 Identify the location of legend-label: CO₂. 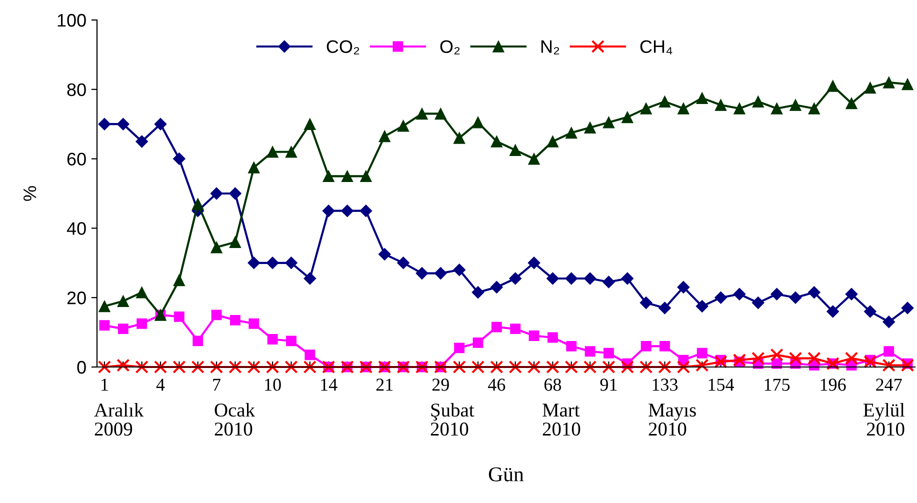
(343, 47).